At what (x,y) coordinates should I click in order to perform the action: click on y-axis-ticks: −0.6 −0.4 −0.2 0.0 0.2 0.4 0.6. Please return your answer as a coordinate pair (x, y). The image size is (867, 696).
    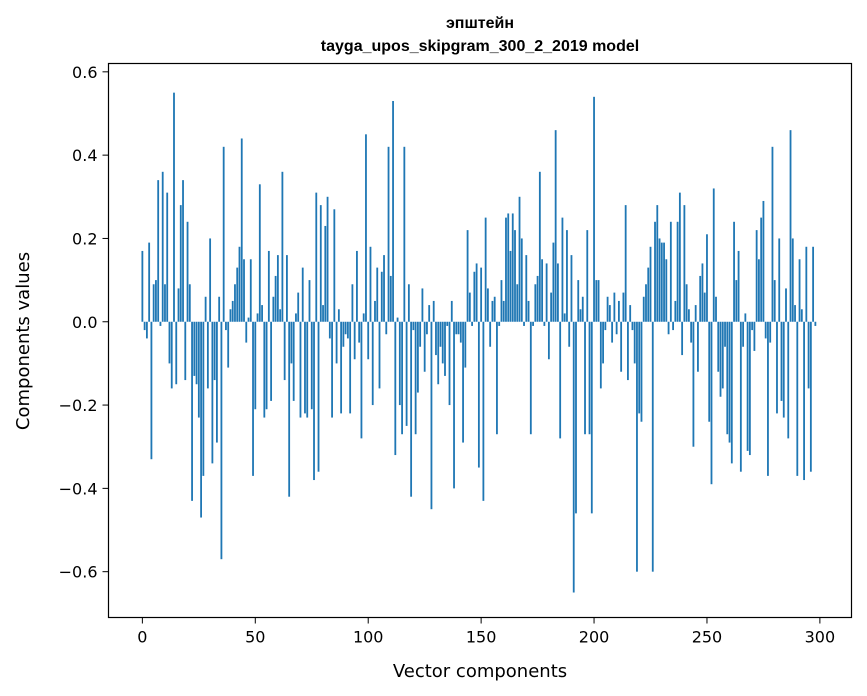
    Looking at the image, I should click on (84, 322).